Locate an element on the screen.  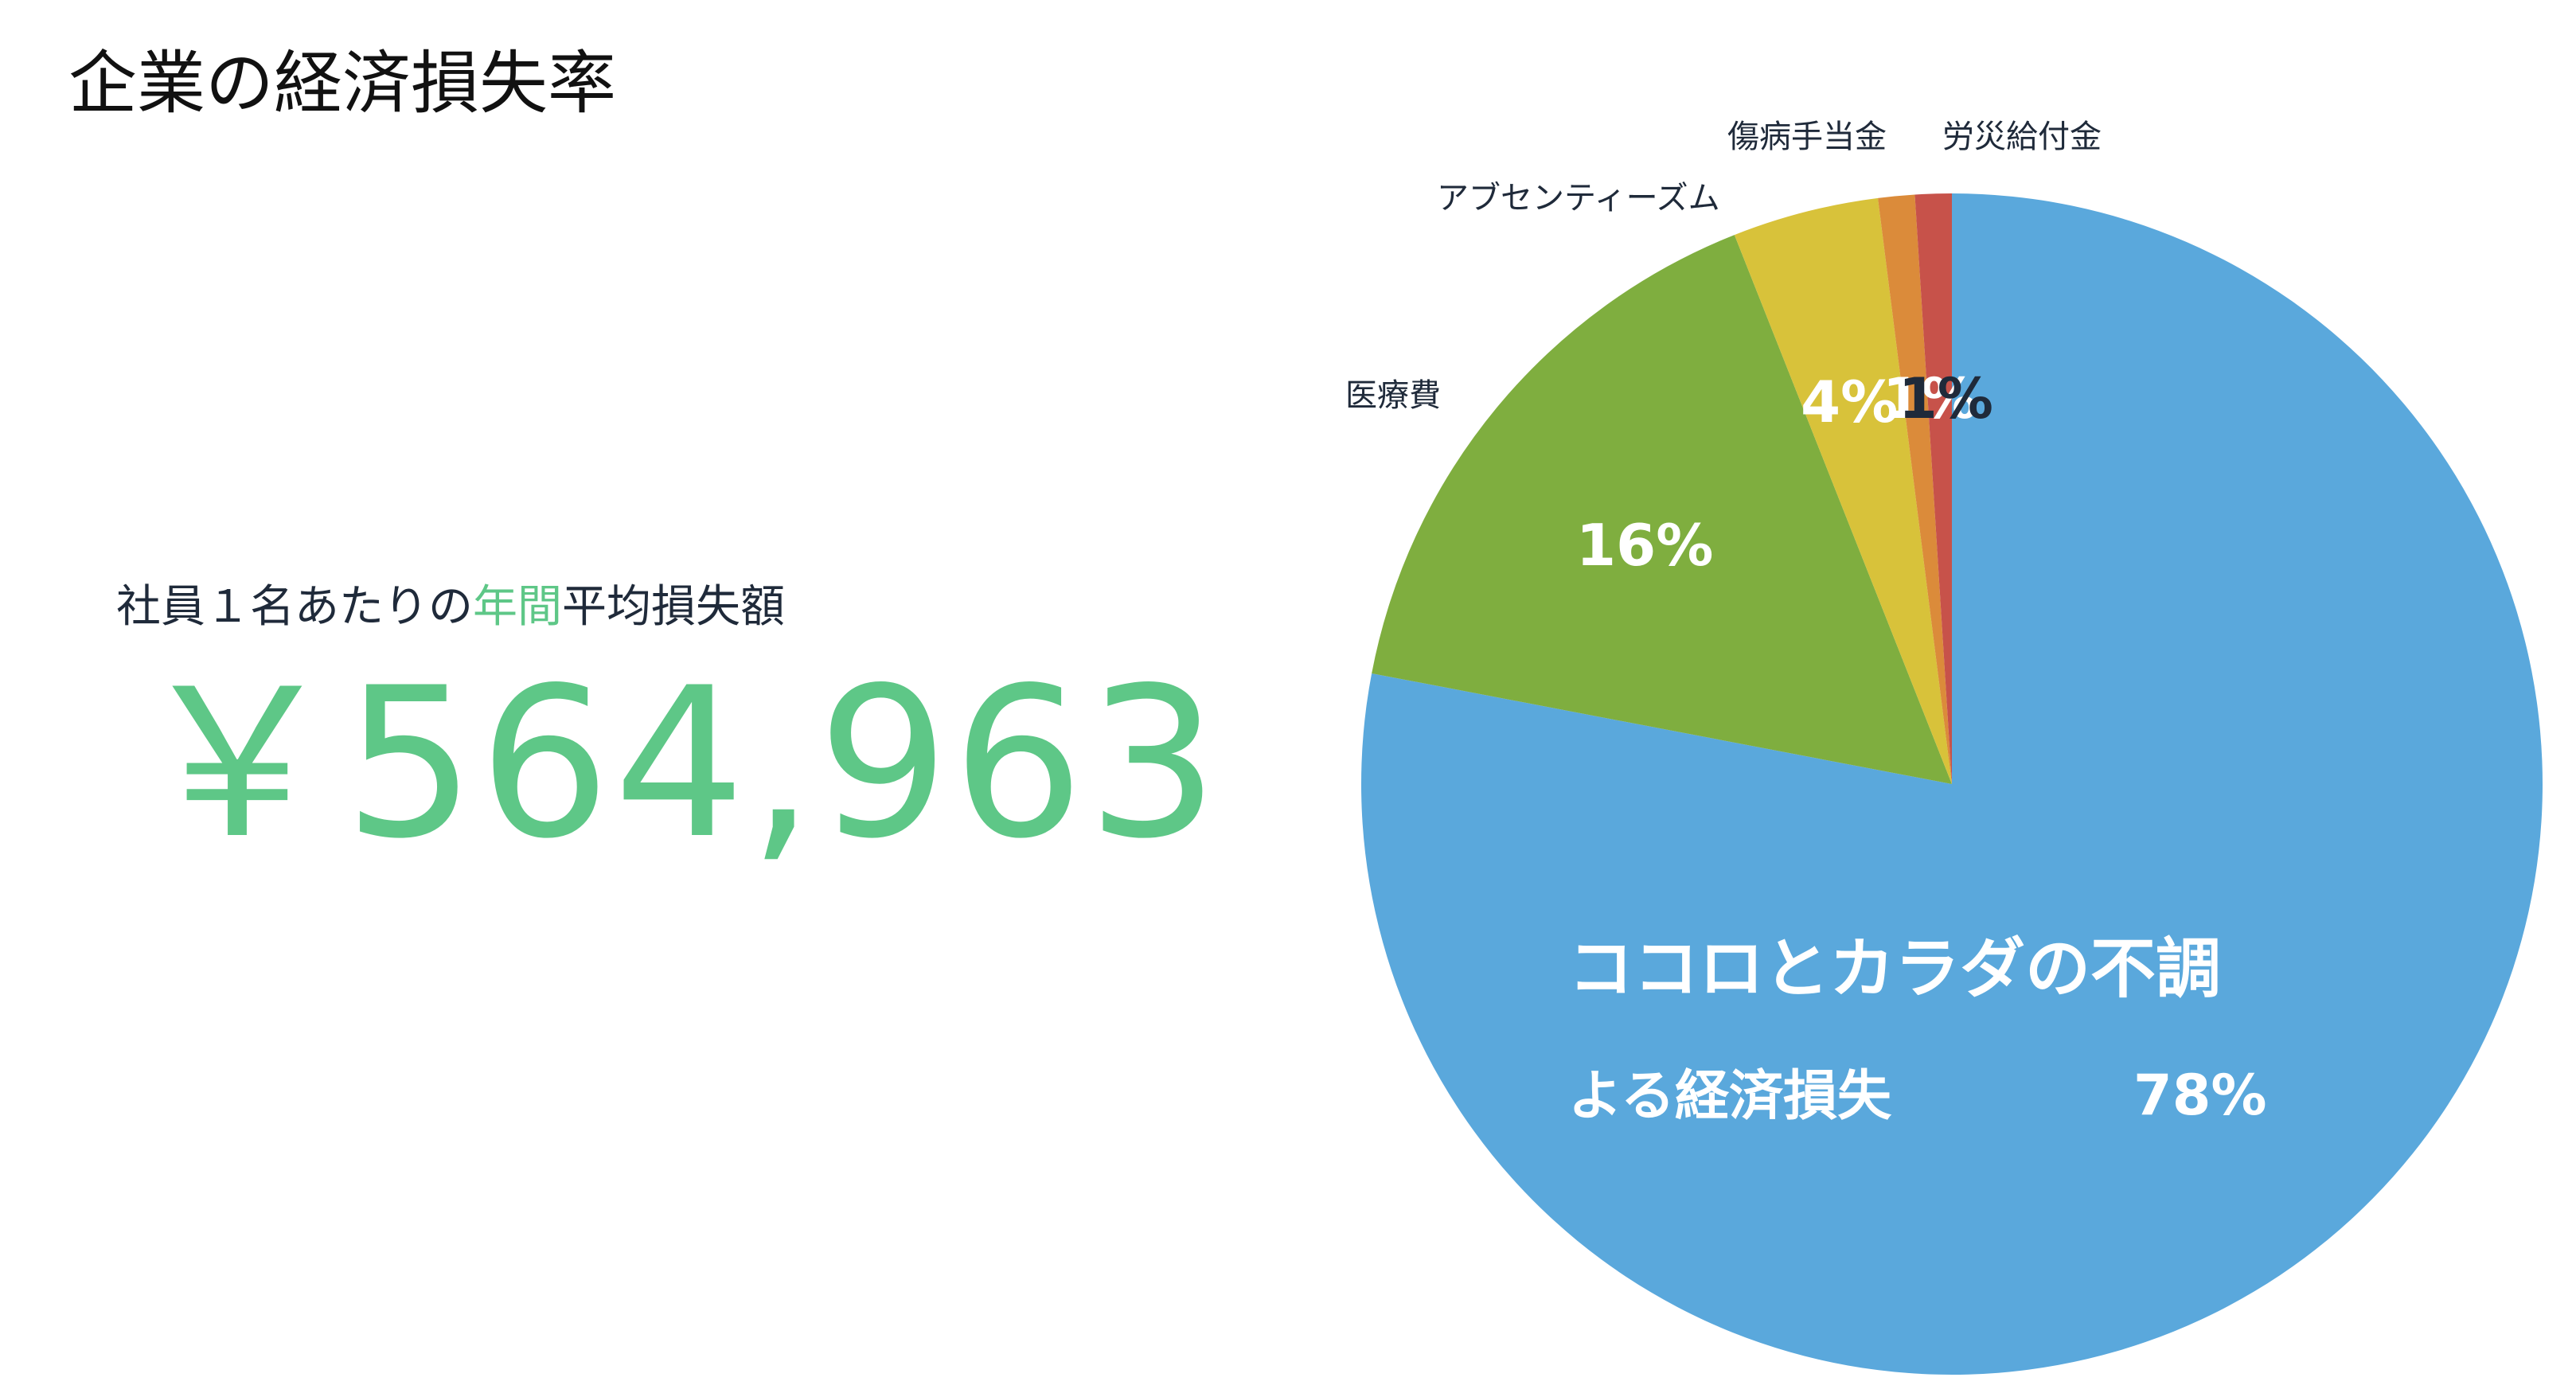
subtitle-post: 平均損失額 is located at coordinates (673, 607).